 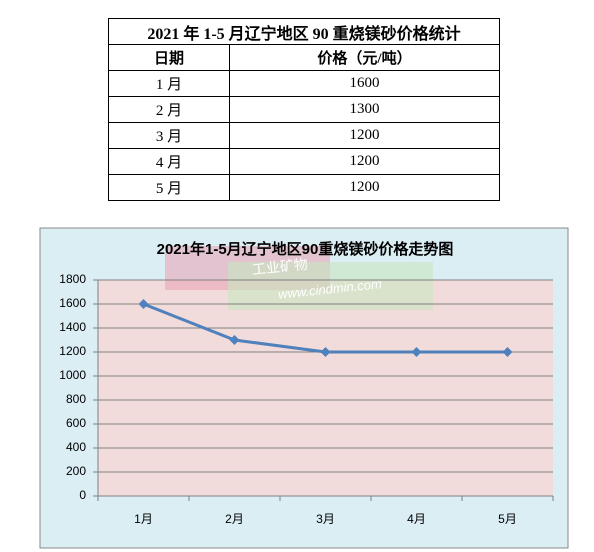 I want to click on x-tick-label: 3月, so click(x=325, y=519).